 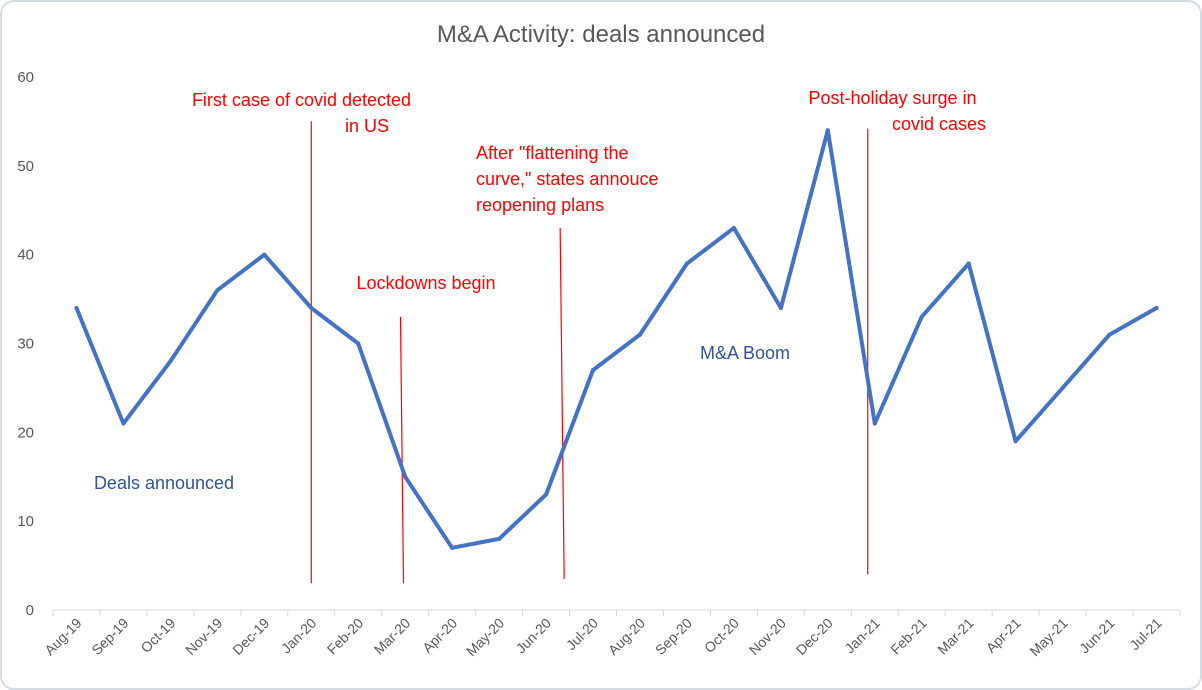 What do you see at coordinates (814, 636) in the screenshot?
I see `x-tick-label: Dec-20` at bounding box center [814, 636].